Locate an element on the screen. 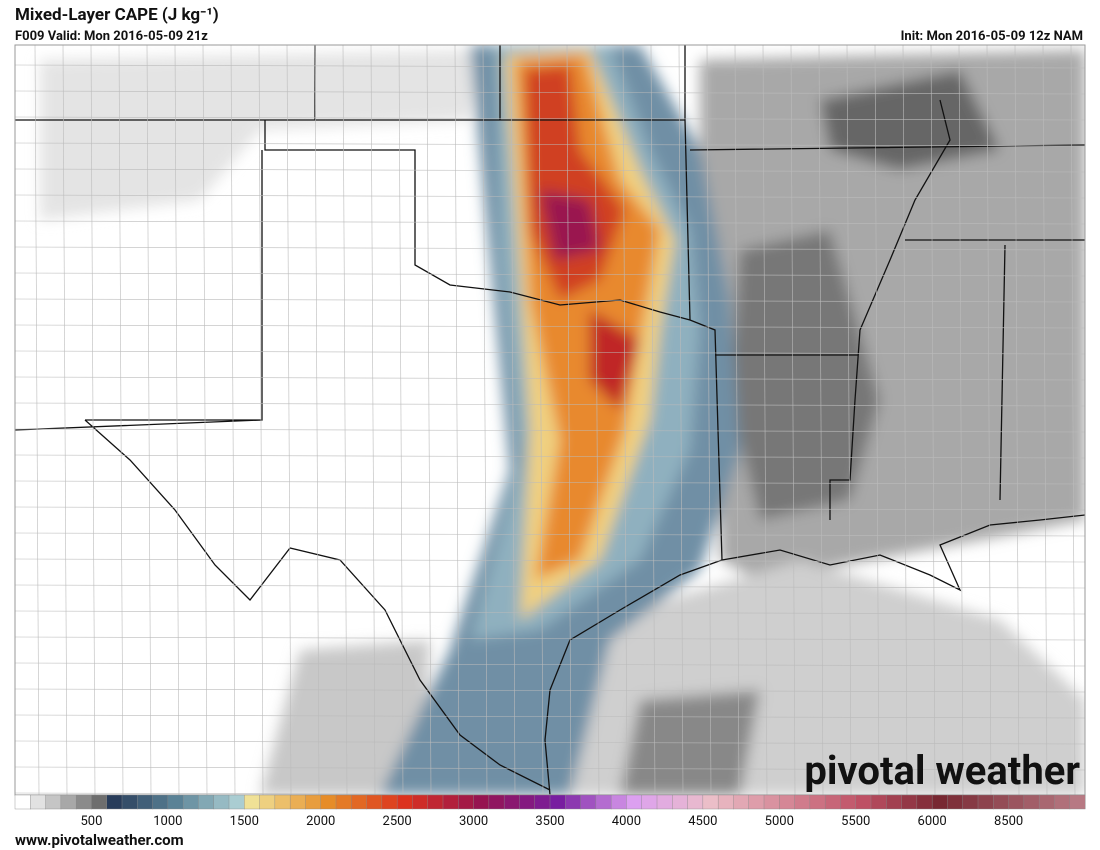 The width and height of the screenshot is (1100, 850). logo: pivotal weather is located at coordinates (942, 770).